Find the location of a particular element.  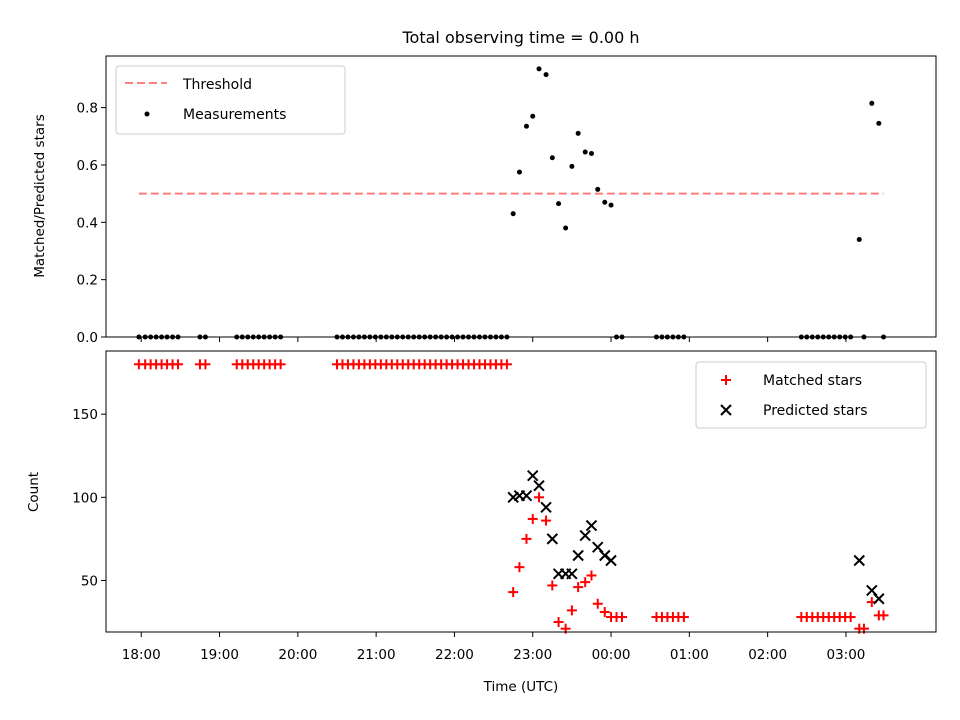

legend-matched-marker is located at coordinates (726, 380).